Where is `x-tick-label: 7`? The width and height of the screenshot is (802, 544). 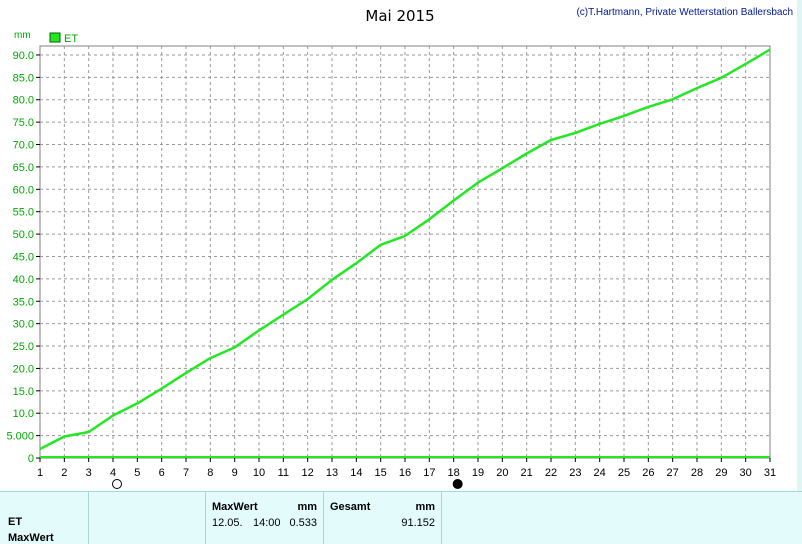
x-tick-label: 7 is located at coordinates (186, 473).